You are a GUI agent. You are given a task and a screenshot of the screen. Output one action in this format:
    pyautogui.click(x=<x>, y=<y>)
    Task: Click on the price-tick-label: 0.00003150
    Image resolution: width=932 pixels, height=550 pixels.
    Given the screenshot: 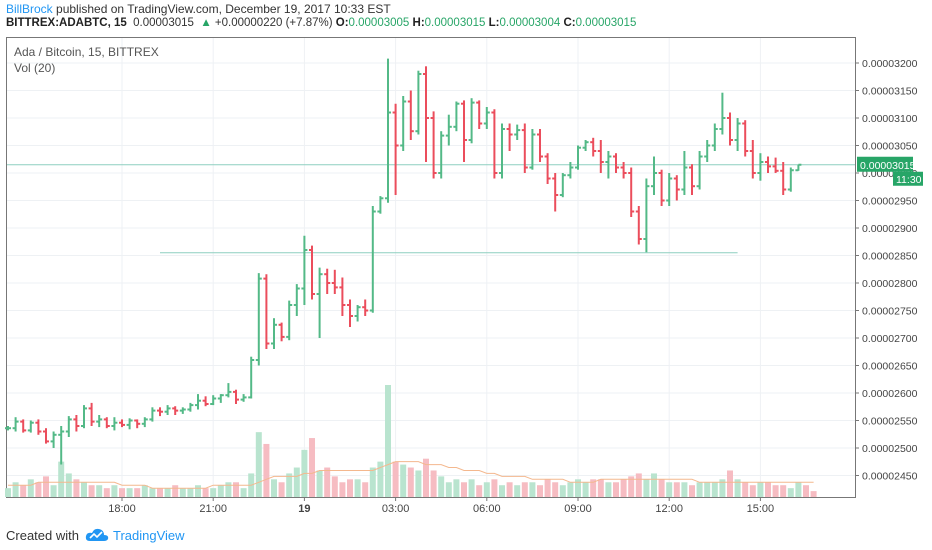 What is the action you would take?
    pyautogui.click(x=890, y=92)
    